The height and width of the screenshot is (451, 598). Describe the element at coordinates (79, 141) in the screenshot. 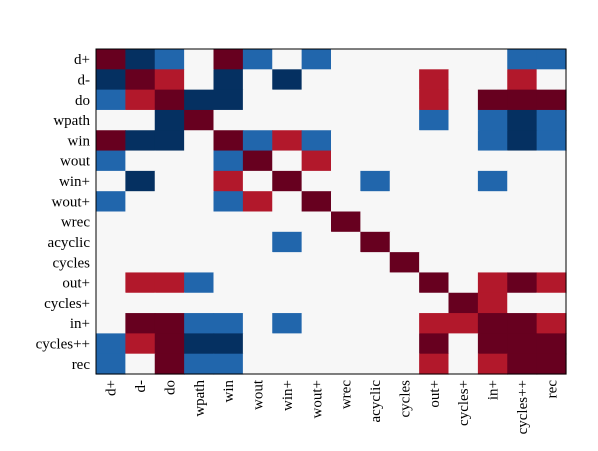

I see `y-tick-label: win` at that location.